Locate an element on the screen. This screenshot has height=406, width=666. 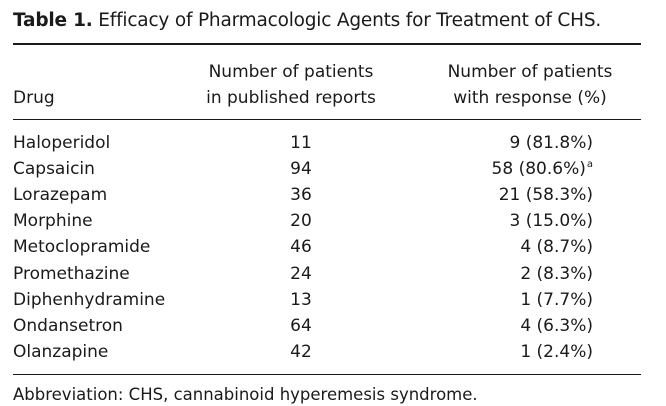
cell-response-value: 9 (81.8%) is located at coordinates (551, 143).